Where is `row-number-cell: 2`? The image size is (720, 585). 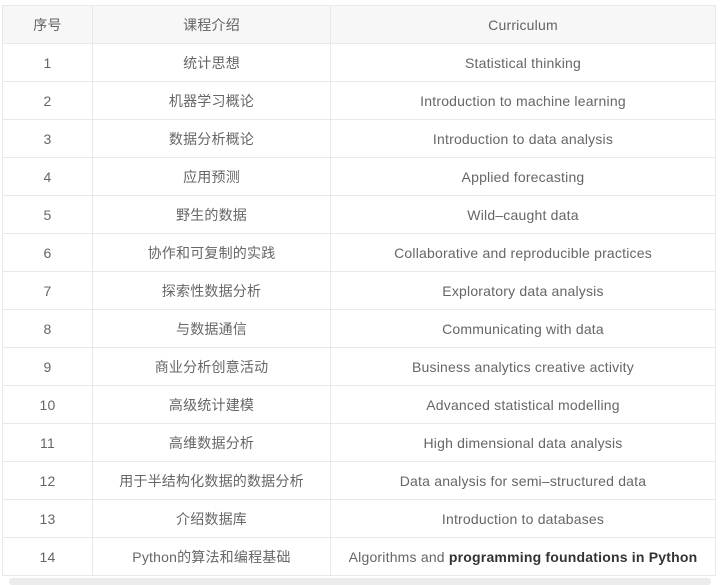 row-number-cell: 2 is located at coordinates (47, 100).